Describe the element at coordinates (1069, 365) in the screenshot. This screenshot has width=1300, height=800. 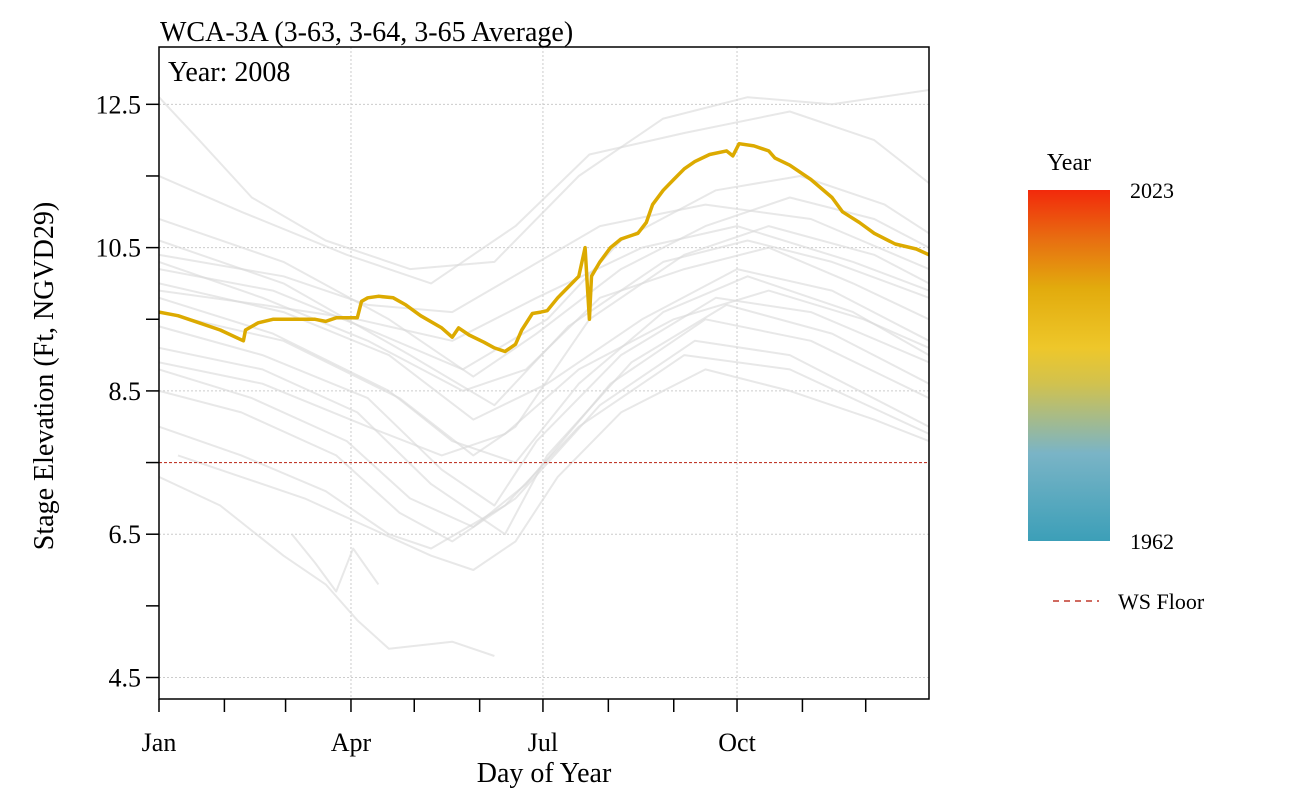
I see `colorbar` at that location.